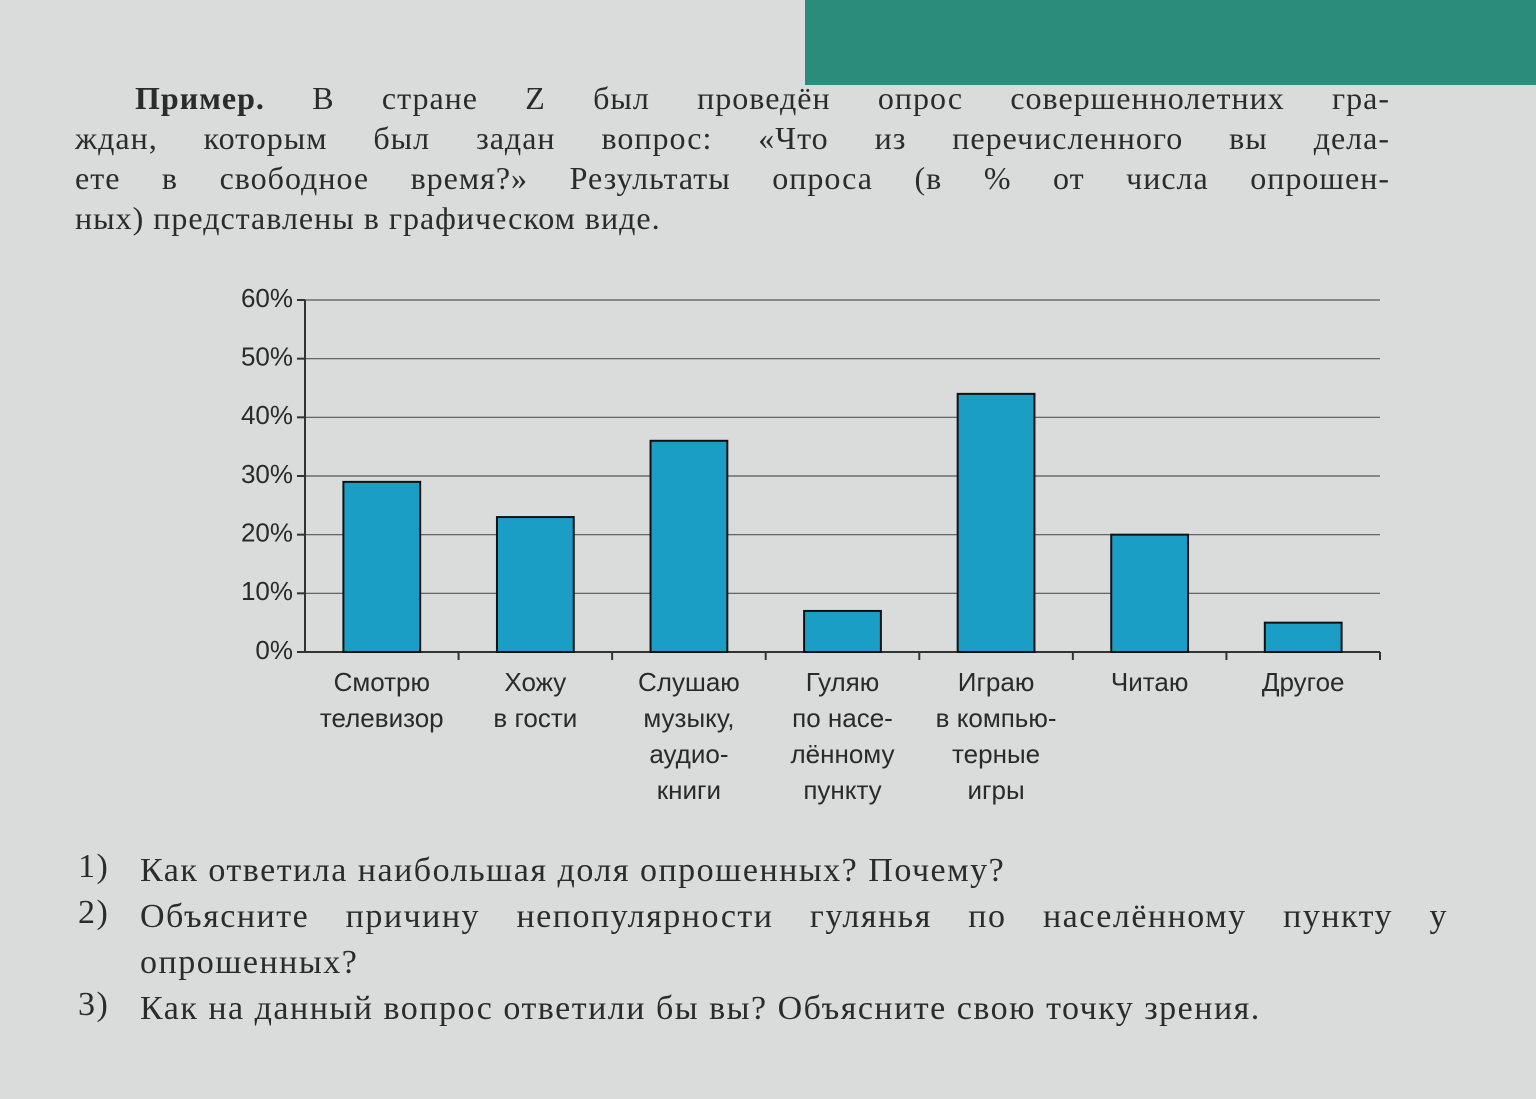 The image size is (1536, 1099). Describe the element at coordinates (843, 682) in the screenshot. I see `x-tick-label: Гуляю` at that location.